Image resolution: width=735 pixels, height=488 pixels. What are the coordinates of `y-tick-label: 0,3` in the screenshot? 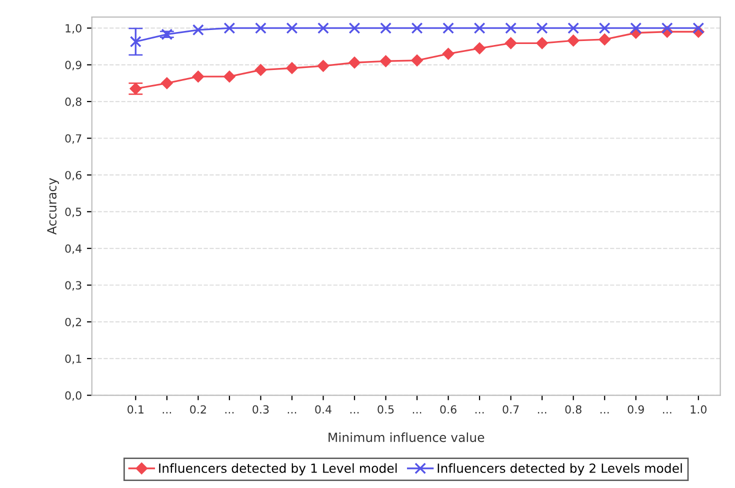 It's located at (73, 286).